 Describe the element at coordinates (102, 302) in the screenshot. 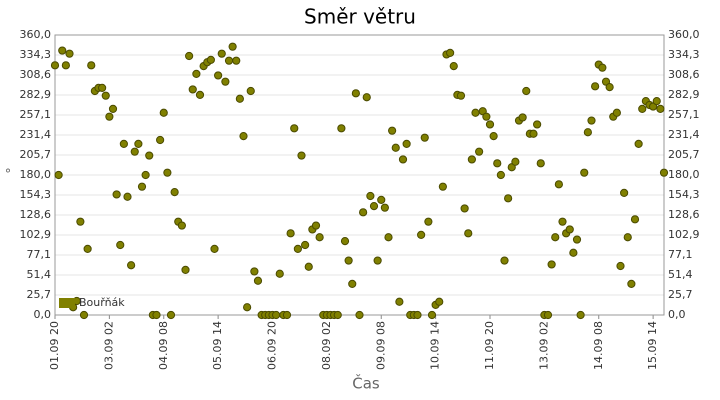

I see `legend-label: Bouřňák` at that location.